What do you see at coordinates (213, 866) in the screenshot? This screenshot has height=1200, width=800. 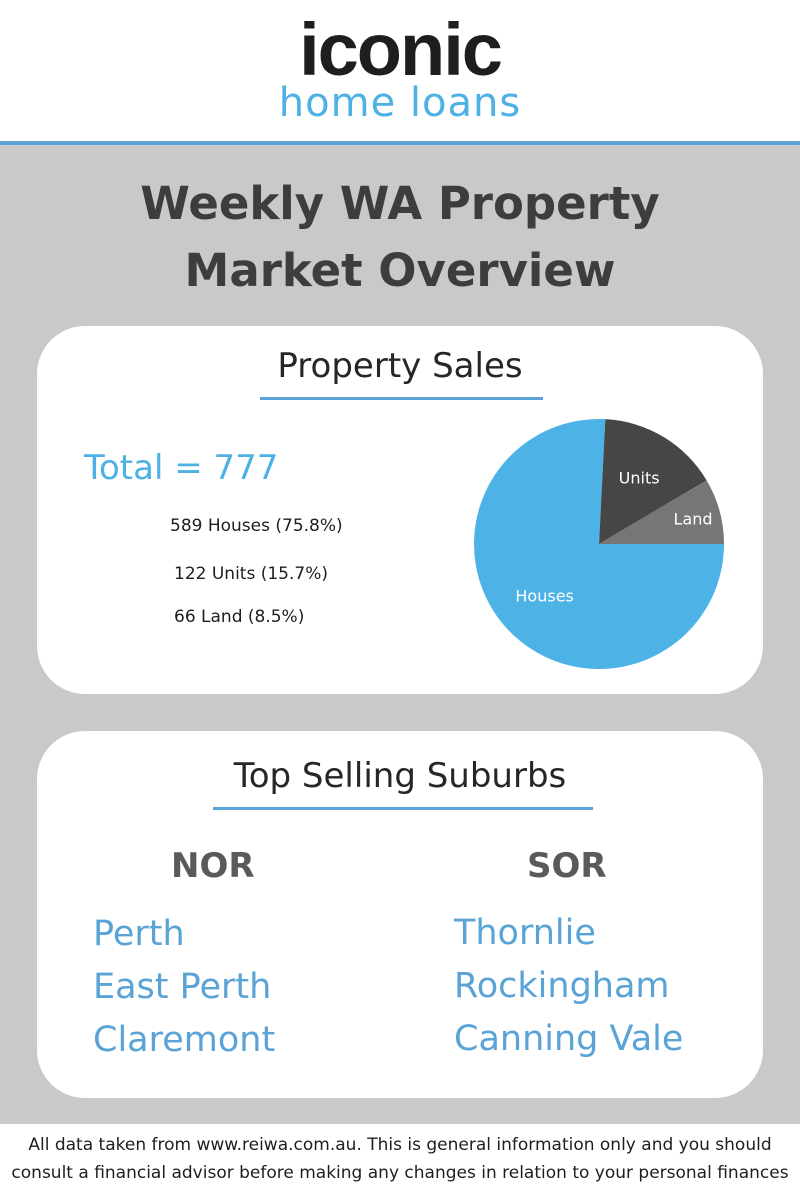 I see `nor-column-heading: NOR` at bounding box center [213, 866].